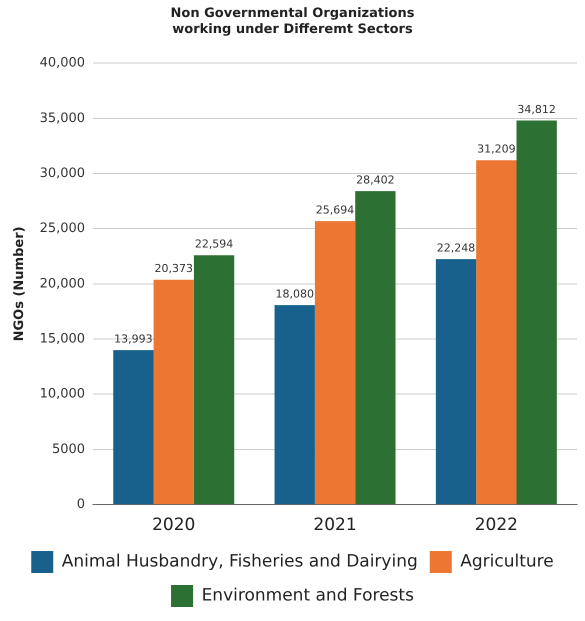  What do you see at coordinates (63, 118) in the screenshot?
I see `y-tick-label: 35,000` at bounding box center [63, 118].